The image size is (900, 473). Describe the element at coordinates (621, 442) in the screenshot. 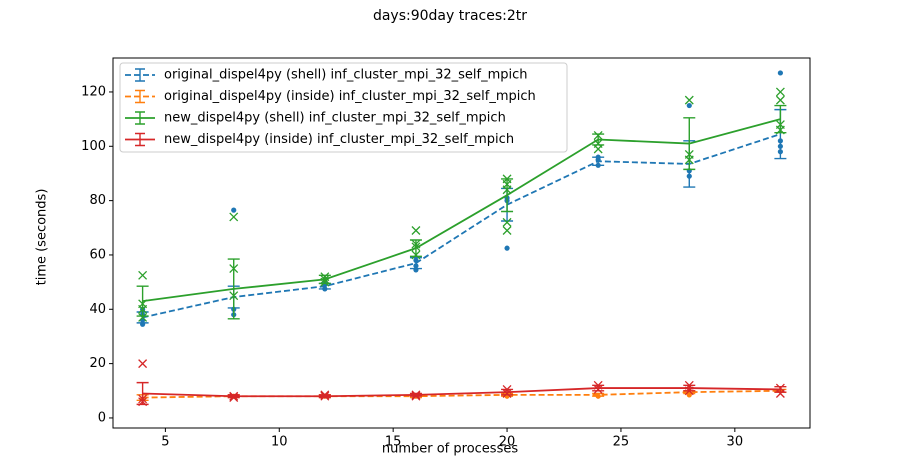

I see `x-tick-label: 25` at that location.